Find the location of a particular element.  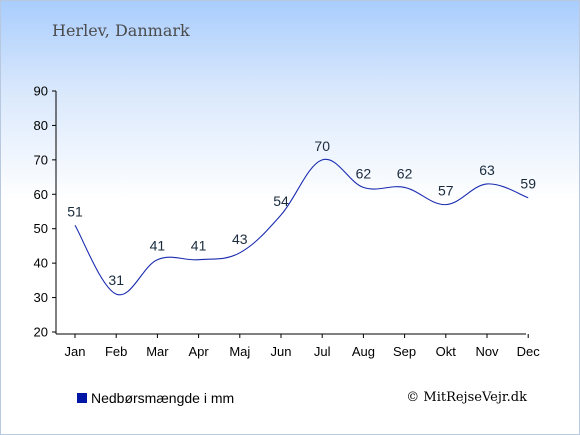

legend-label: Nedbørsmængde i mm is located at coordinates (163, 398).